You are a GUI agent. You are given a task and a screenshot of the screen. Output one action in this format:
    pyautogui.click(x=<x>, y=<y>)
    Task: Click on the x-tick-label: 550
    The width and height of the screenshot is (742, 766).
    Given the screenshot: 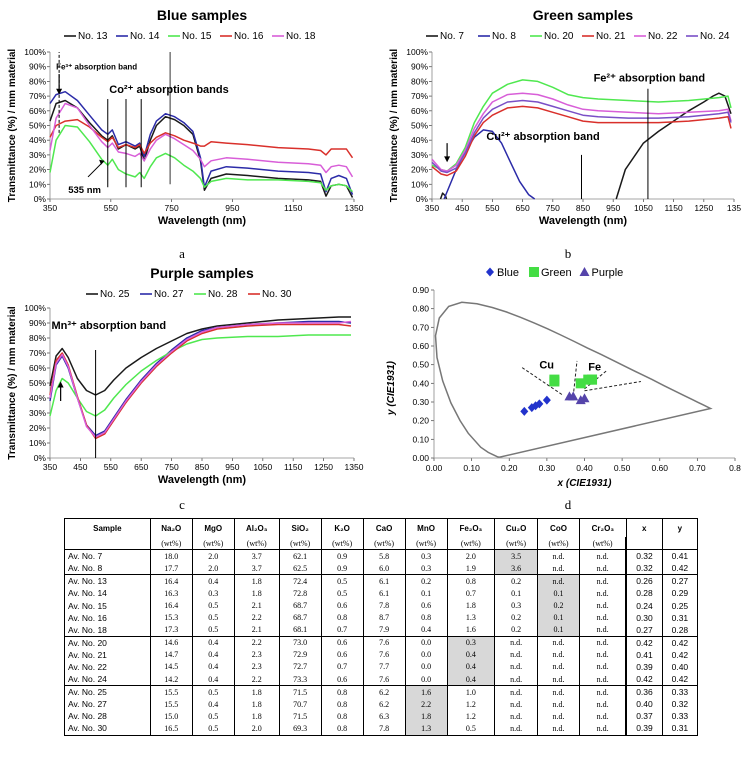 What is the action you would take?
    pyautogui.click(x=111, y=208)
    